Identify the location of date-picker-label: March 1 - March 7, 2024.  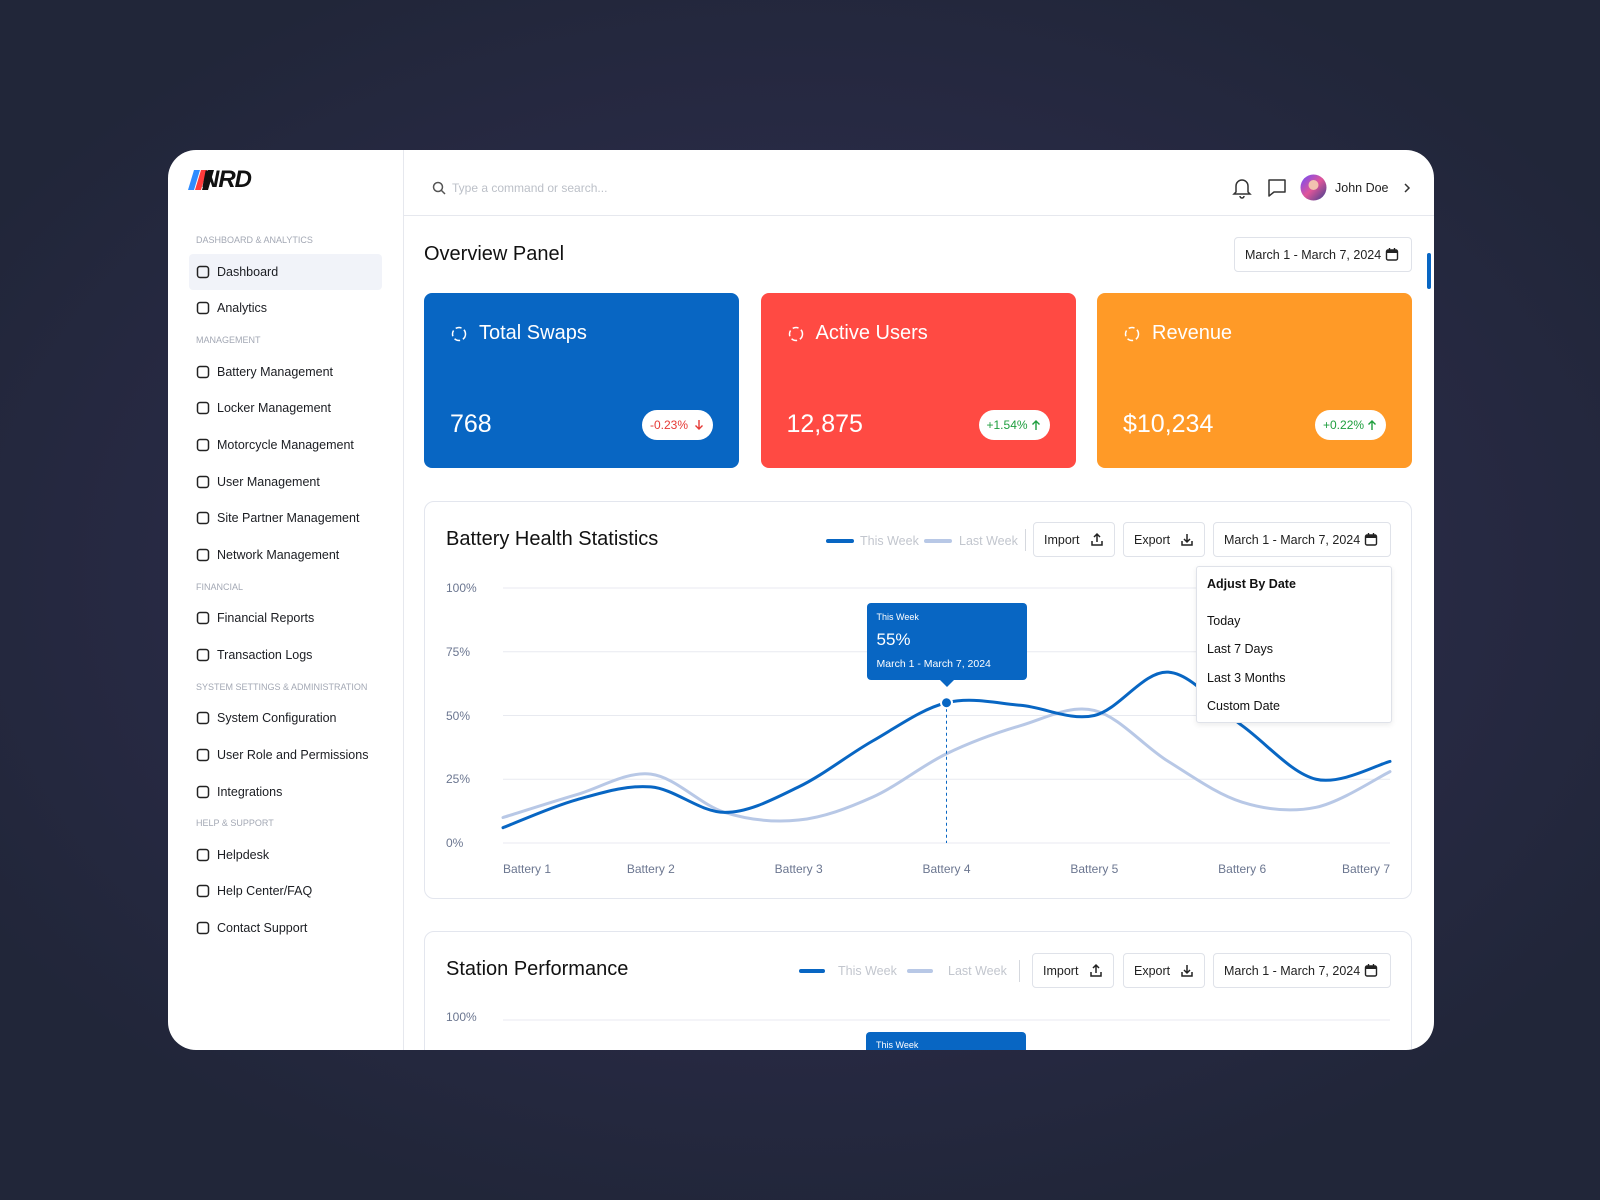
(1313, 255).